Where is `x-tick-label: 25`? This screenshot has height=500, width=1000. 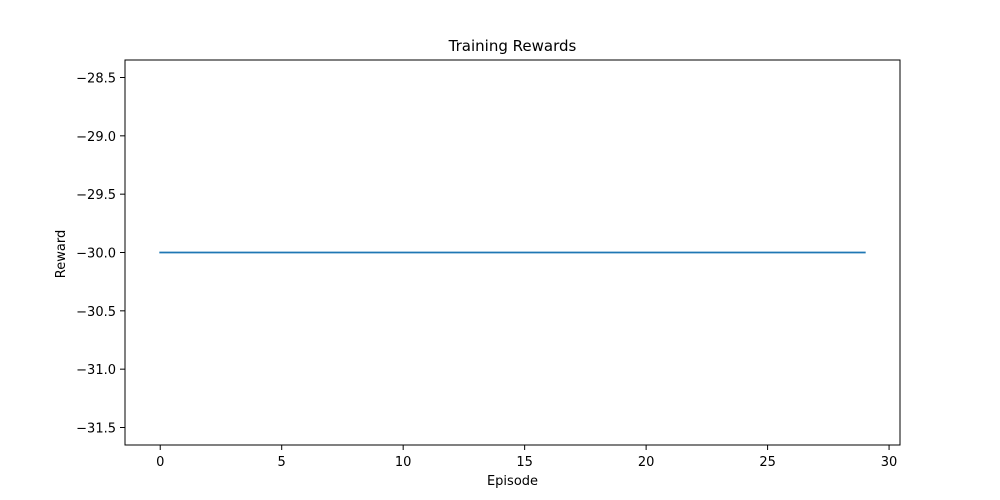
x-tick-label: 25 is located at coordinates (767, 462).